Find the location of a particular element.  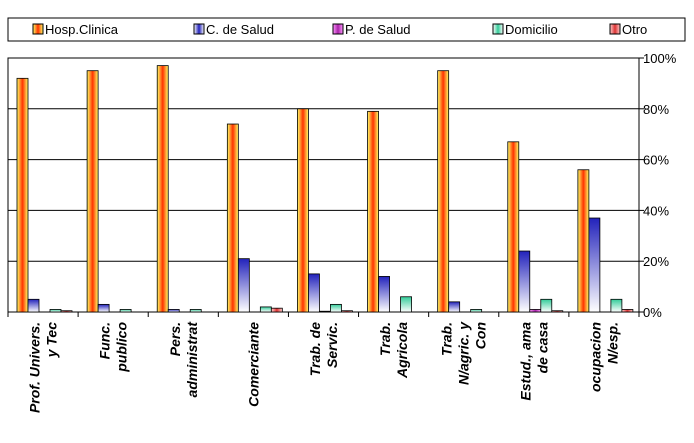

y-tick-label: 0% is located at coordinates (652, 312).